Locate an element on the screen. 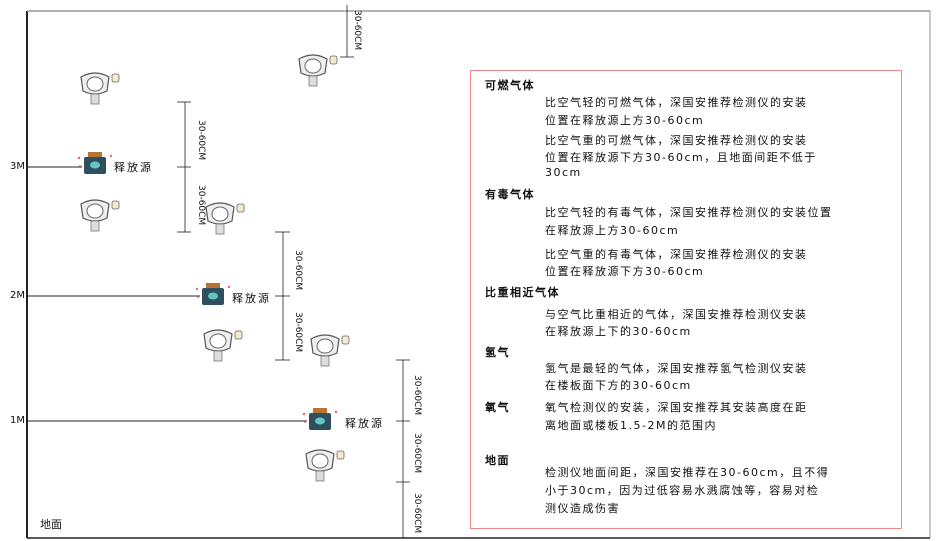  note-line: 氢气是最轻的气体，深国安推荐氢气检测仪安装 is located at coordinates (676, 368).